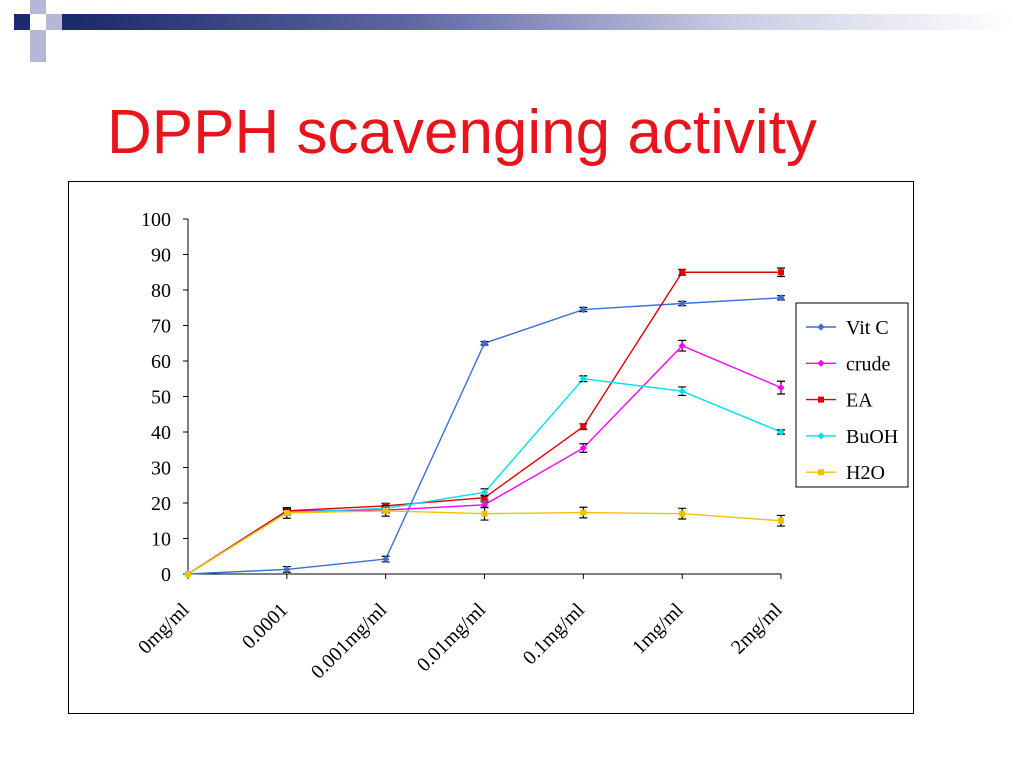 Image resolution: width=1024 pixels, height=768 pixels. I want to click on y-tick-label-0: 0, so click(166, 575).